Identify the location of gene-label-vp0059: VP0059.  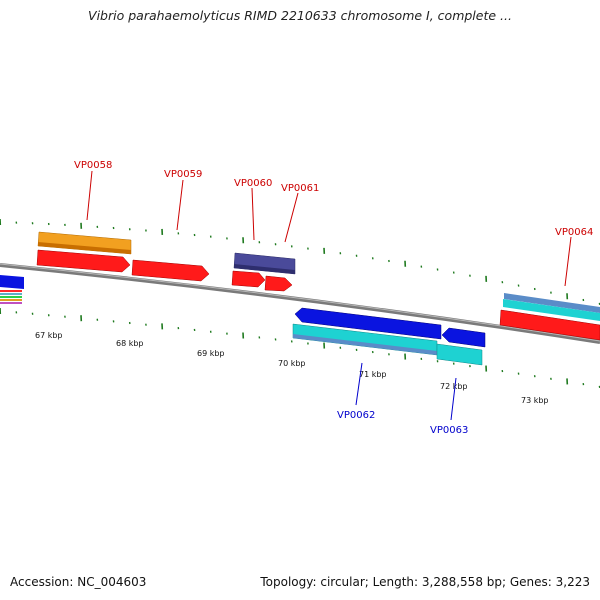
(183, 174).